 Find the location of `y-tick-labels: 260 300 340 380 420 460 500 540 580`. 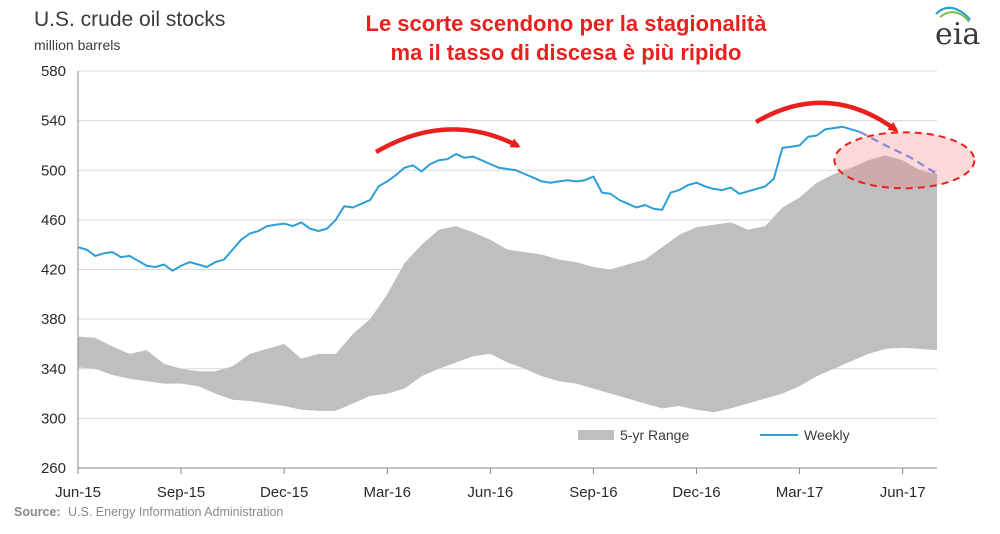

y-tick-labels: 260 300 340 380 420 460 500 540 580 is located at coordinates (53, 270).